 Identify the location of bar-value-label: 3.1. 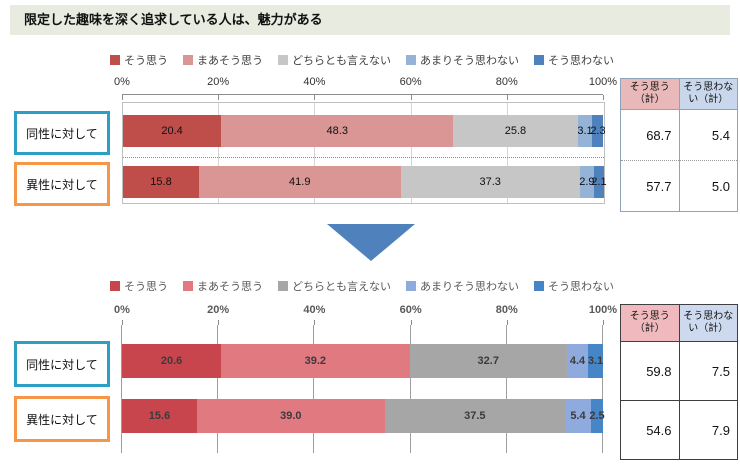
(585, 131).